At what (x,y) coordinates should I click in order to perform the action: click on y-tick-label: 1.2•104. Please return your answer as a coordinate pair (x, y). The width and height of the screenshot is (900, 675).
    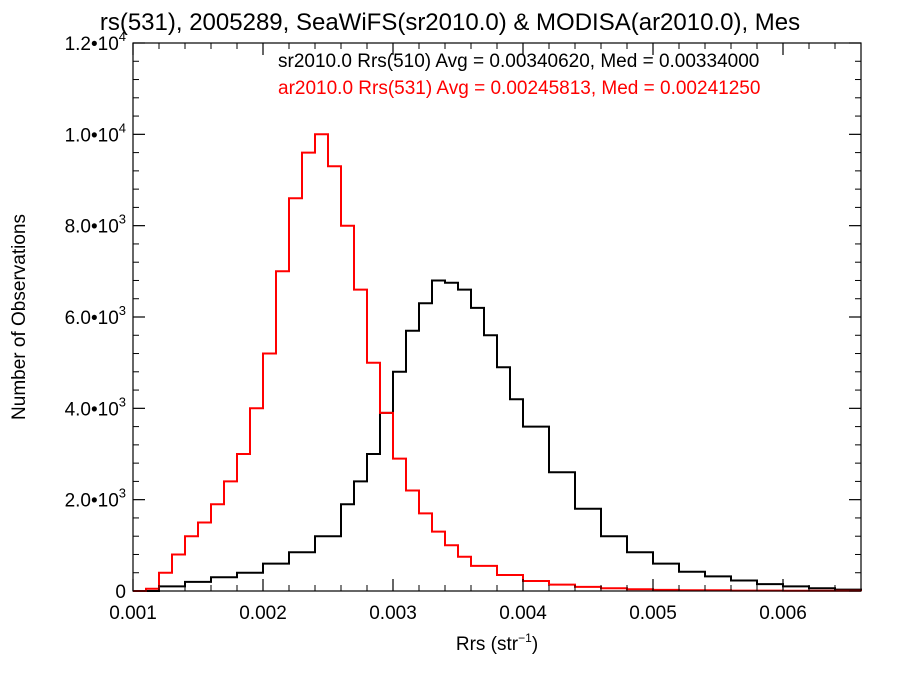
    Looking at the image, I should click on (95, 42).